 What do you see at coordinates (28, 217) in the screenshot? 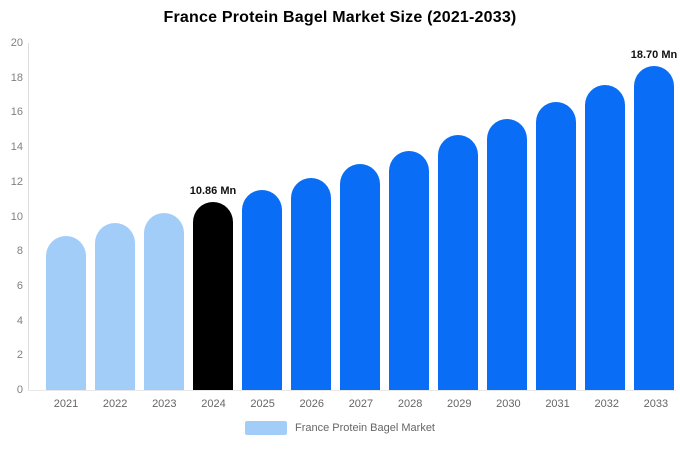
I see `y-axis-line` at bounding box center [28, 217].